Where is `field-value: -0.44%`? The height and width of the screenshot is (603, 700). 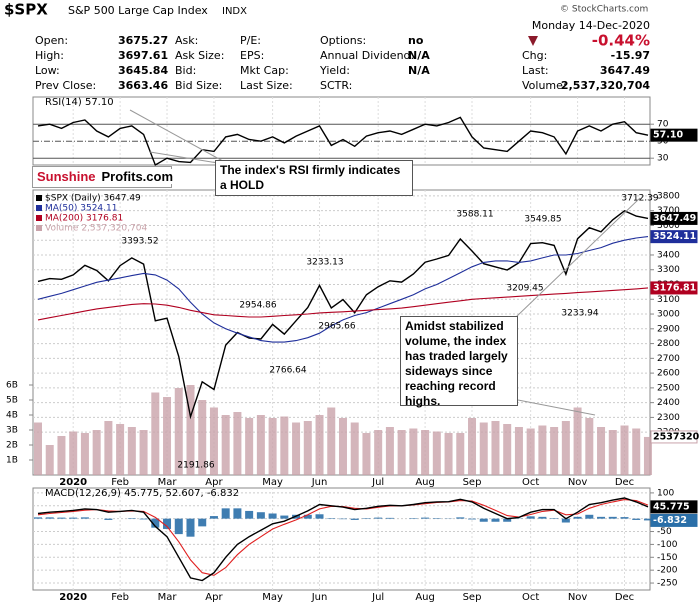 field-value: -0.44% is located at coordinates (621, 41).